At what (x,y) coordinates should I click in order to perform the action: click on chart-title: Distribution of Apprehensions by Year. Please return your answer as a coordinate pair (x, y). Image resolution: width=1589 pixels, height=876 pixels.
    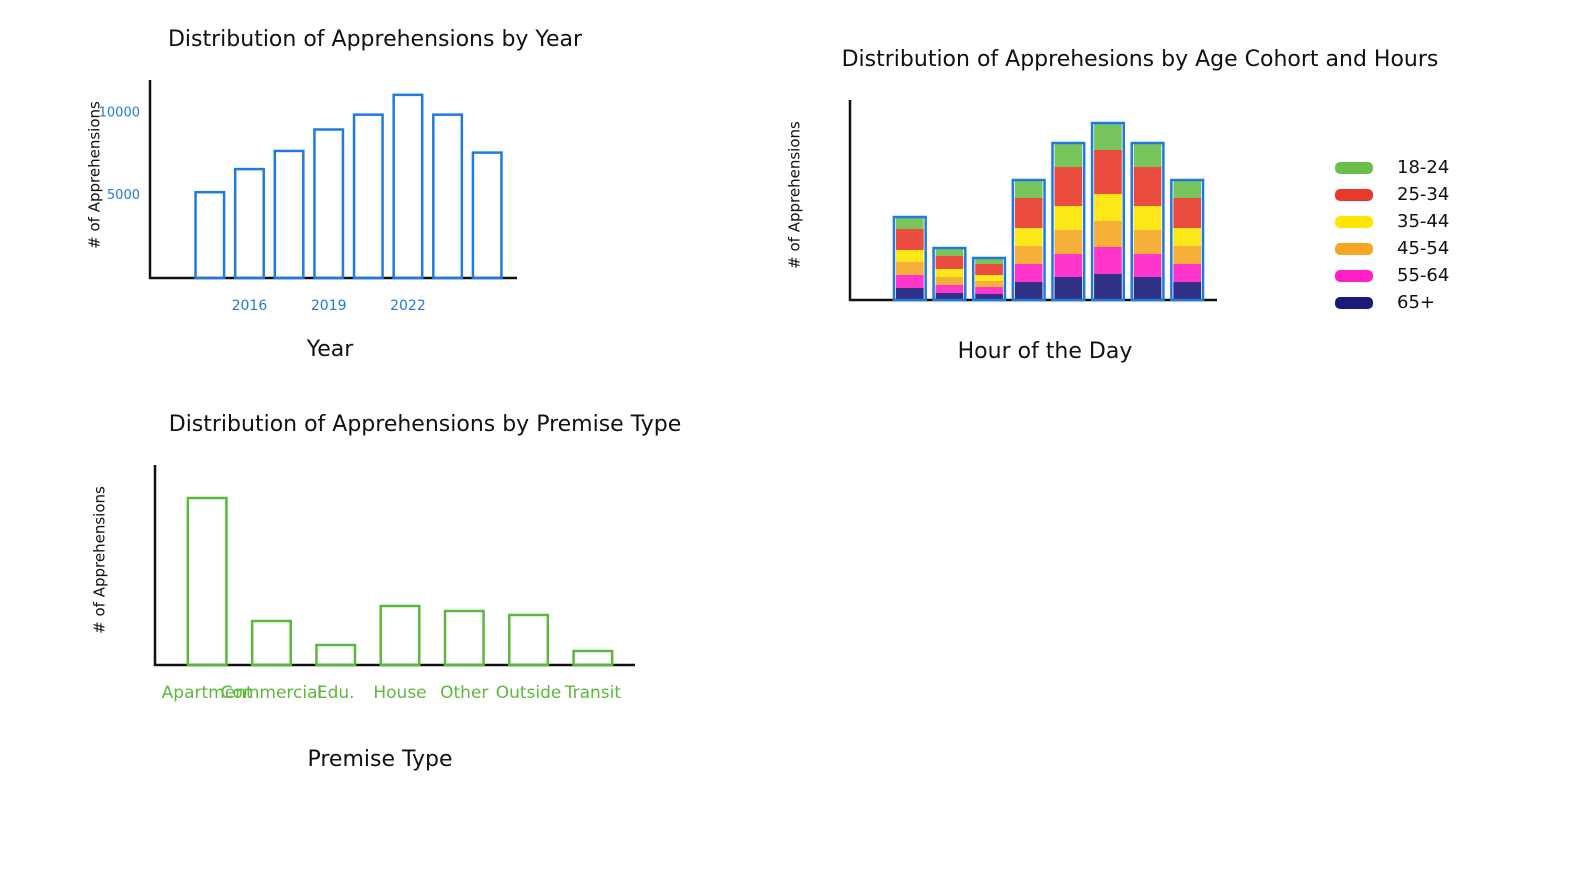
    Looking at the image, I should click on (375, 39).